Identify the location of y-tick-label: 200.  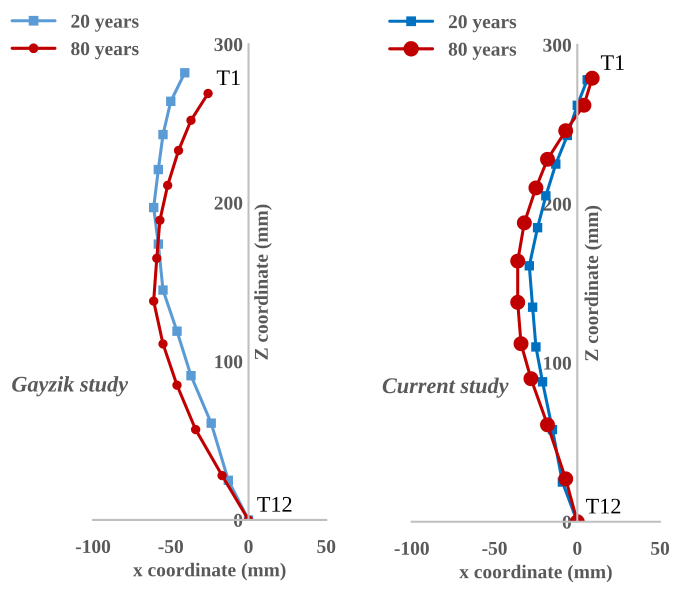
(228, 203).